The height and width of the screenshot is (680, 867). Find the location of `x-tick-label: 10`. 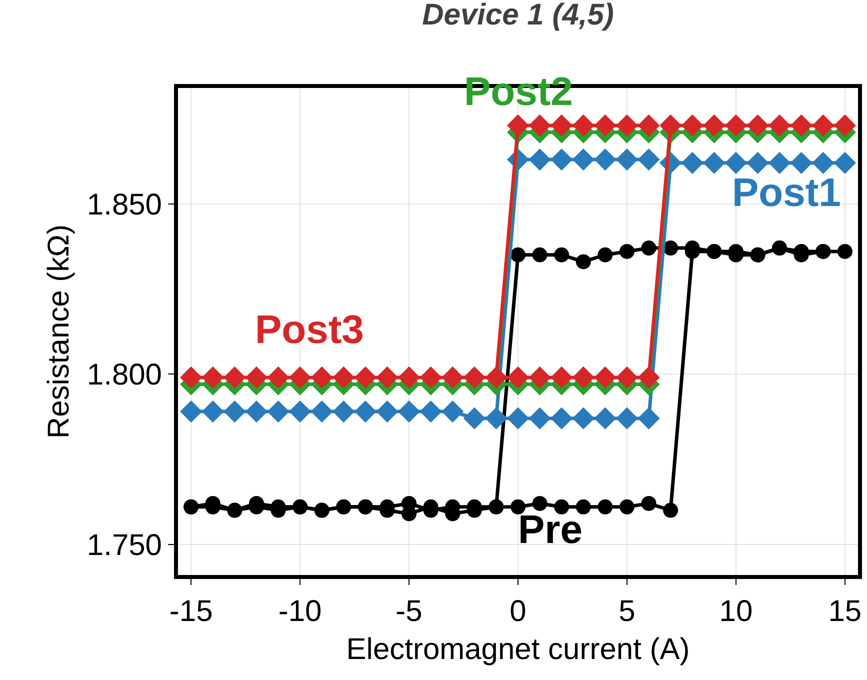

x-tick-label: 10 is located at coordinates (736, 611).